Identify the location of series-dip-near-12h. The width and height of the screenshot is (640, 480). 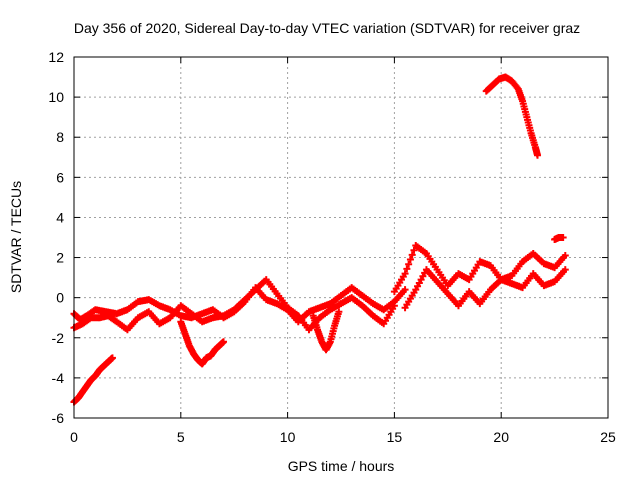
(326, 331).